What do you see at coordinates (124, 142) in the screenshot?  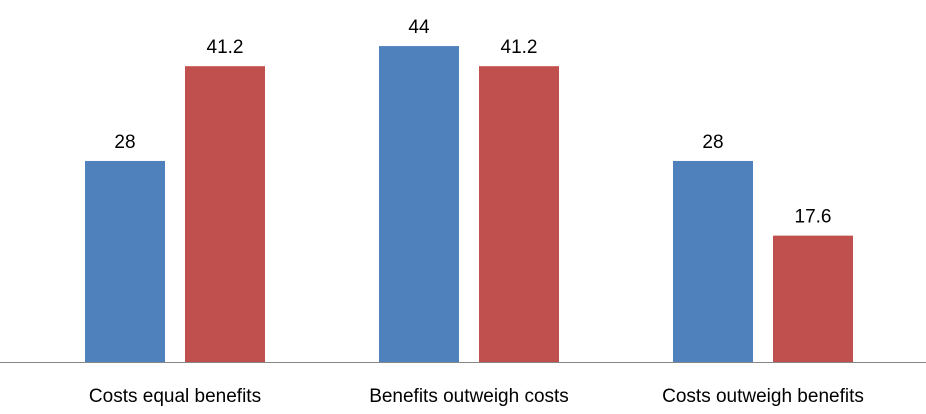 I see `data-label-0-0: 28` at bounding box center [124, 142].